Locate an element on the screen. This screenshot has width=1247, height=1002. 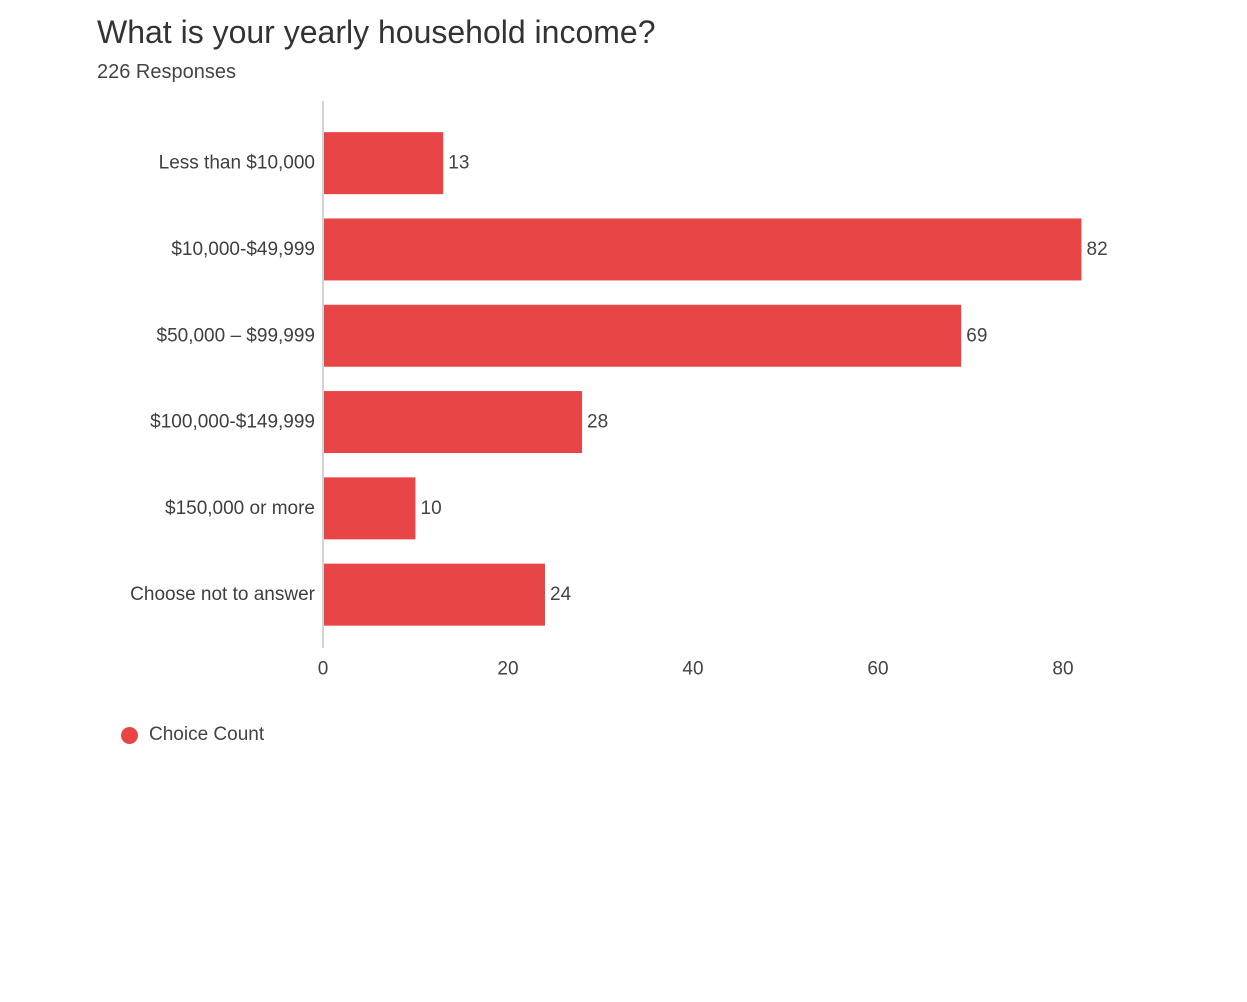
legend-swatch is located at coordinates (129, 735).